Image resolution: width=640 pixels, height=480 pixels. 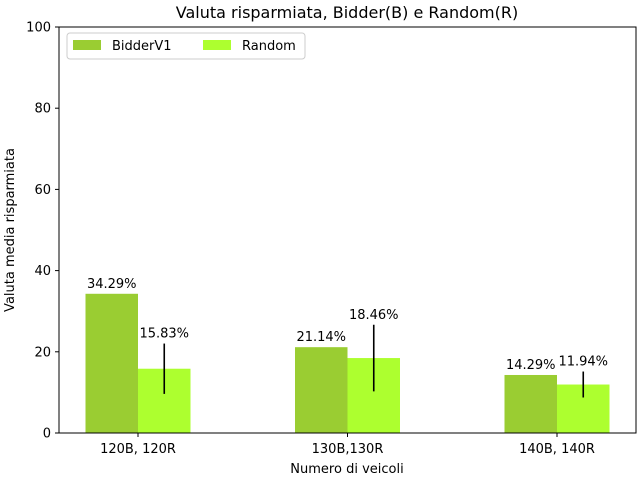 I want to click on legend-swatch-bidderv1, so click(x=87, y=45).